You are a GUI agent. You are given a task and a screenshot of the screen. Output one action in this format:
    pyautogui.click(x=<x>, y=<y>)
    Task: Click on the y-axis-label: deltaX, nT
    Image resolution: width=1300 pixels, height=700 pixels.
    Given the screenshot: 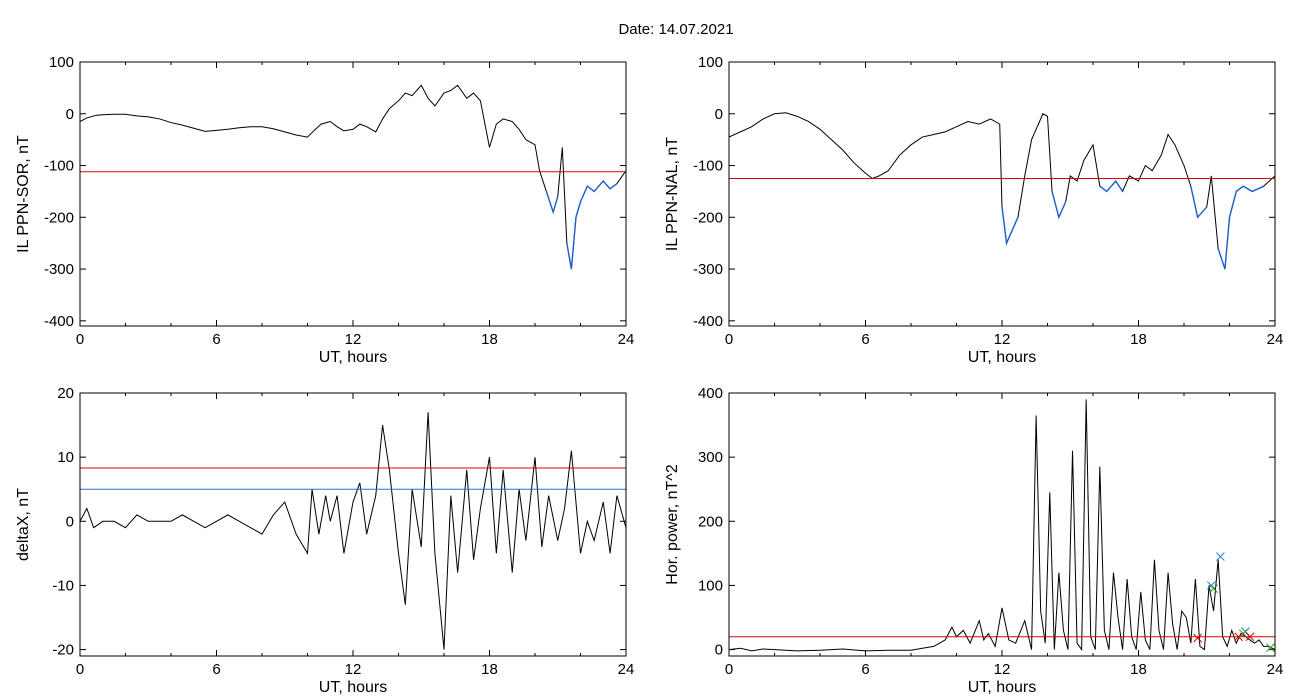 What is the action you would take?
    pyautogui.click(x=23, y=524)
    